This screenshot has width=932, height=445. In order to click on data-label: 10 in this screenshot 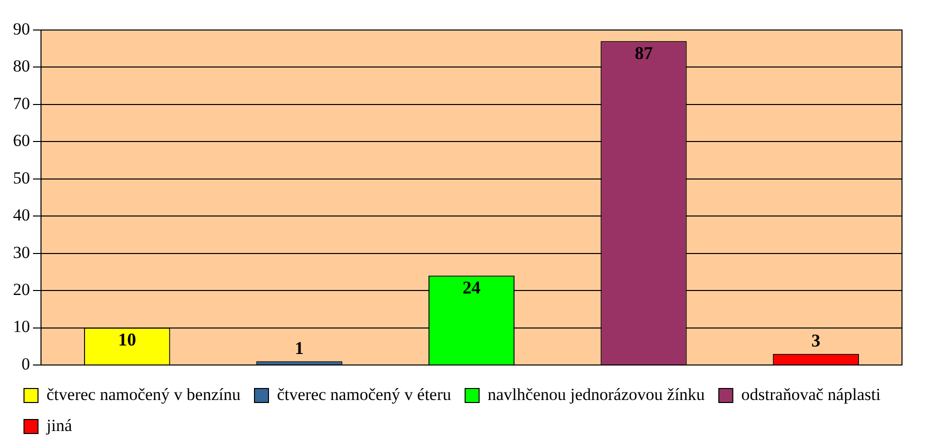, I will do `click(127, 339)`.